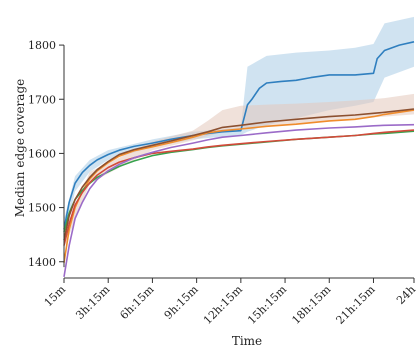 This screenshot has width=417, height=350. What do you see at coordinates (42, 45) in the screenshot?
I see `y-tick-label: 1800` at bounding box center [42, 45].